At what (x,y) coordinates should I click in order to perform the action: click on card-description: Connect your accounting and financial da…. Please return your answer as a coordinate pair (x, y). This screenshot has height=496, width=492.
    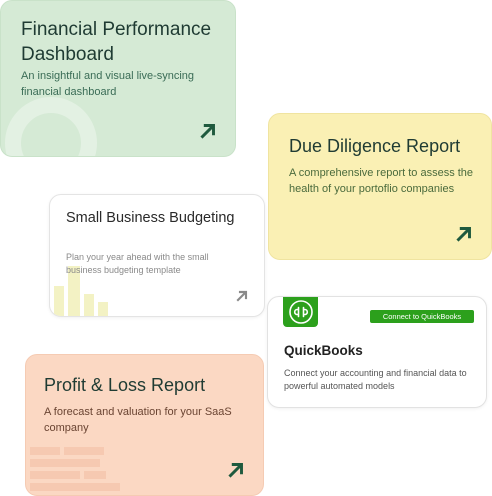
    Looking at the image, I should click on (375, 380).